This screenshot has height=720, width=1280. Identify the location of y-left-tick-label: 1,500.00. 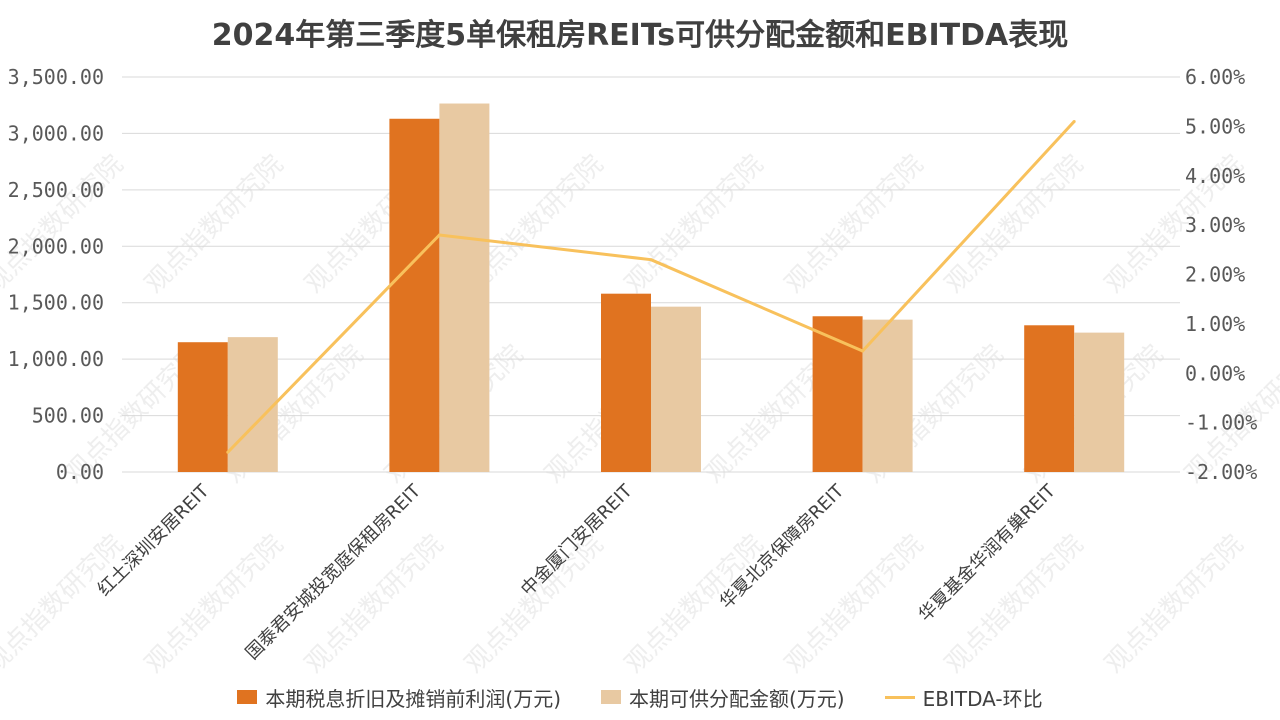
(56, 303).